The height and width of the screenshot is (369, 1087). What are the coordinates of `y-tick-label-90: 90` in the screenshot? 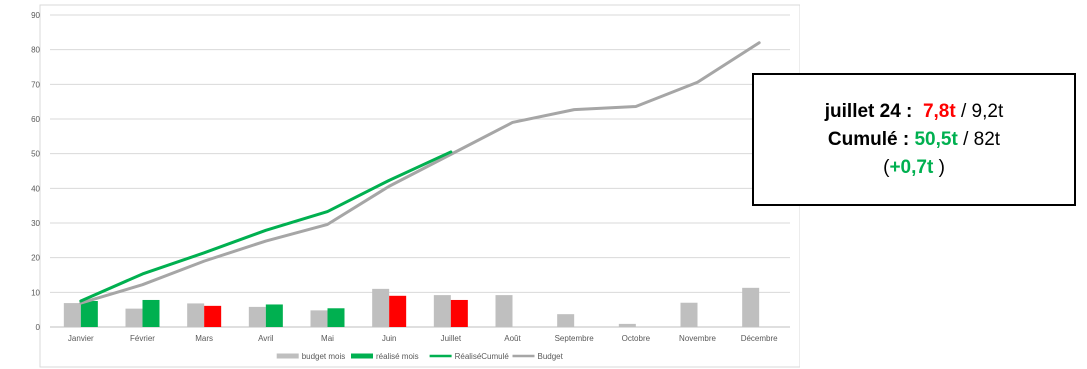 It's located at (35, 15).